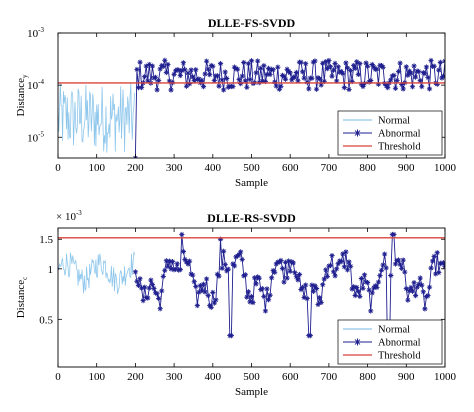 This screenshot has height=412, width=474. Describe the element at coordinates (357, 133) in the screenshot. I see `legend-star-icon` at that location.